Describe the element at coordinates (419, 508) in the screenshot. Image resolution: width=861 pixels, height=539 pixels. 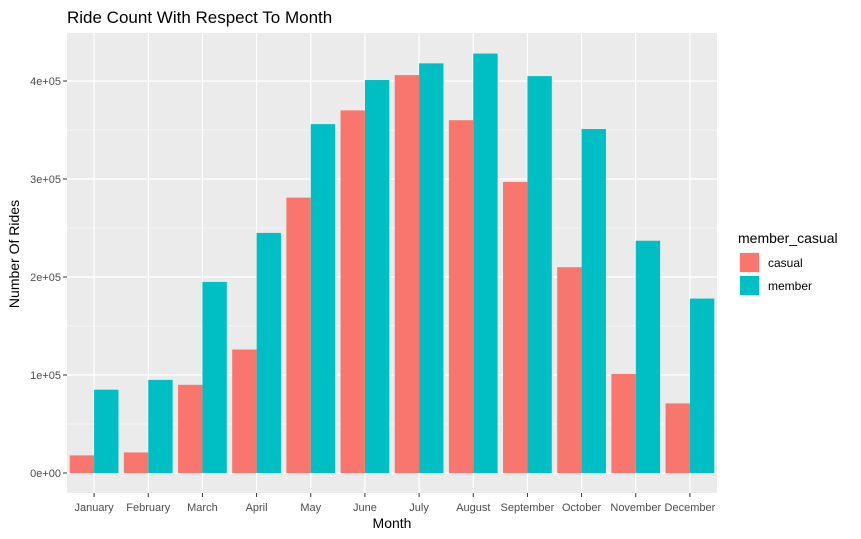
I see `x-tick-label: July` at that location.